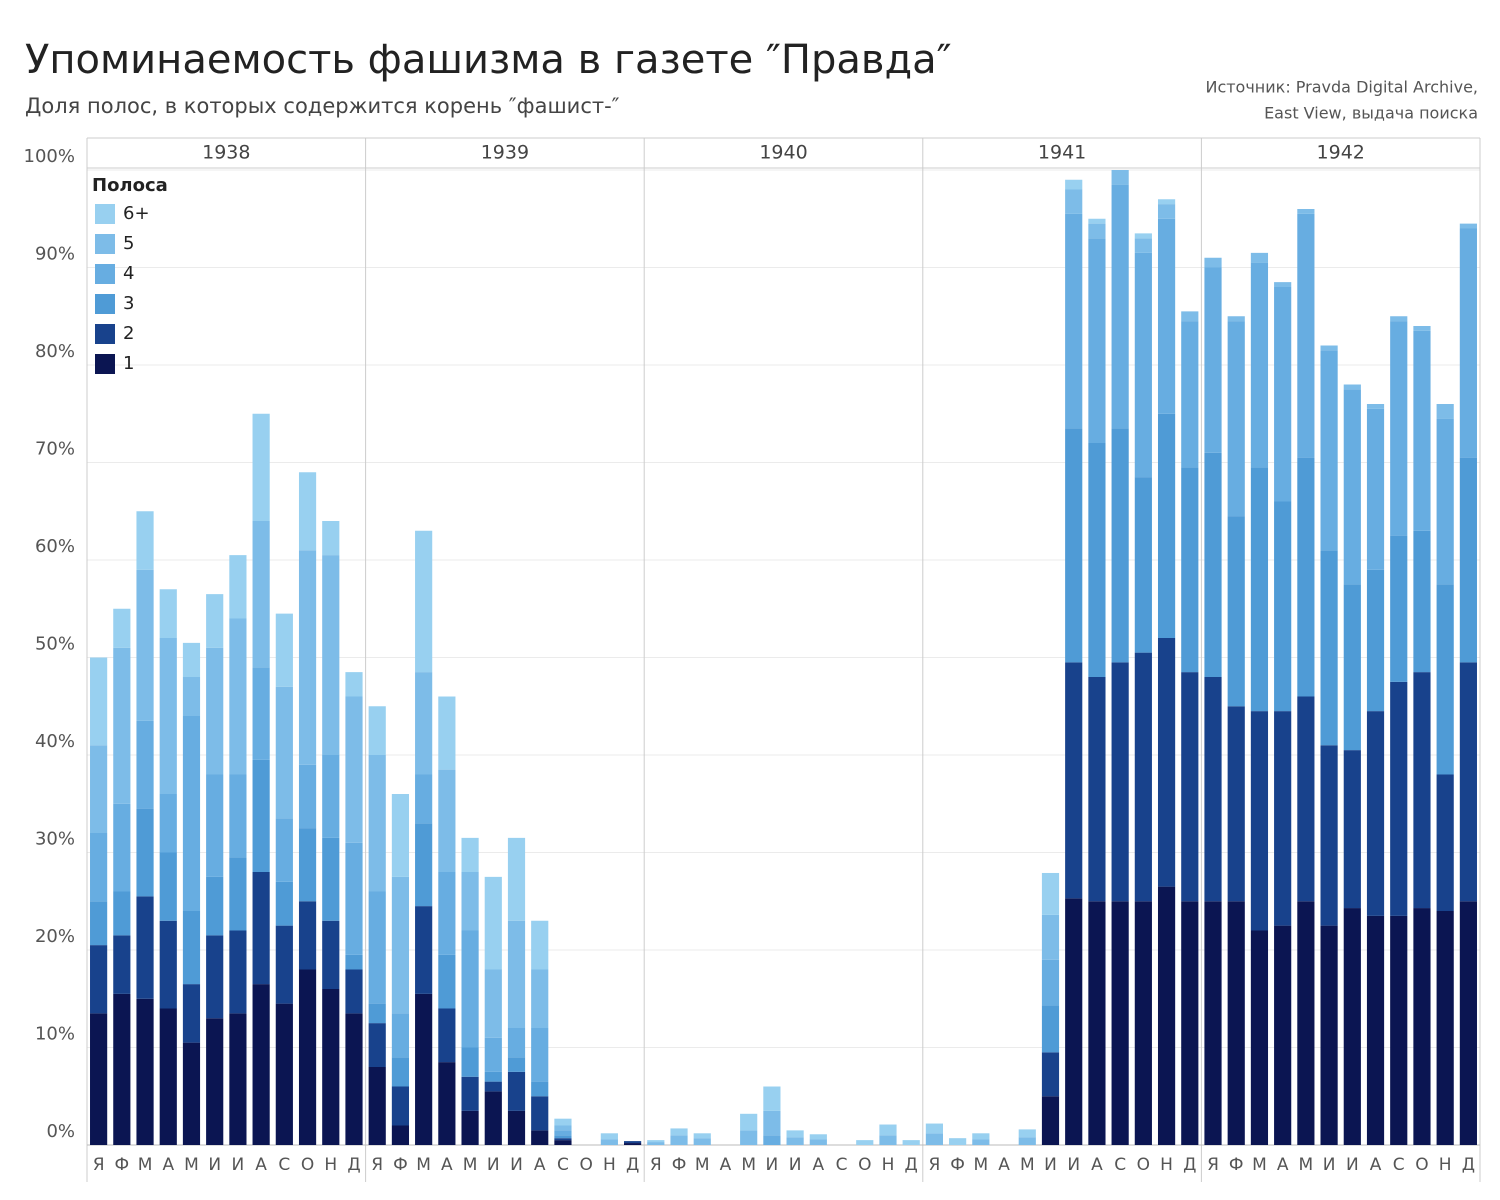  What do you see at coordinates (128, 273) in the screenshot?
I see `legend-label: 4` at bounding box center [128, 273].